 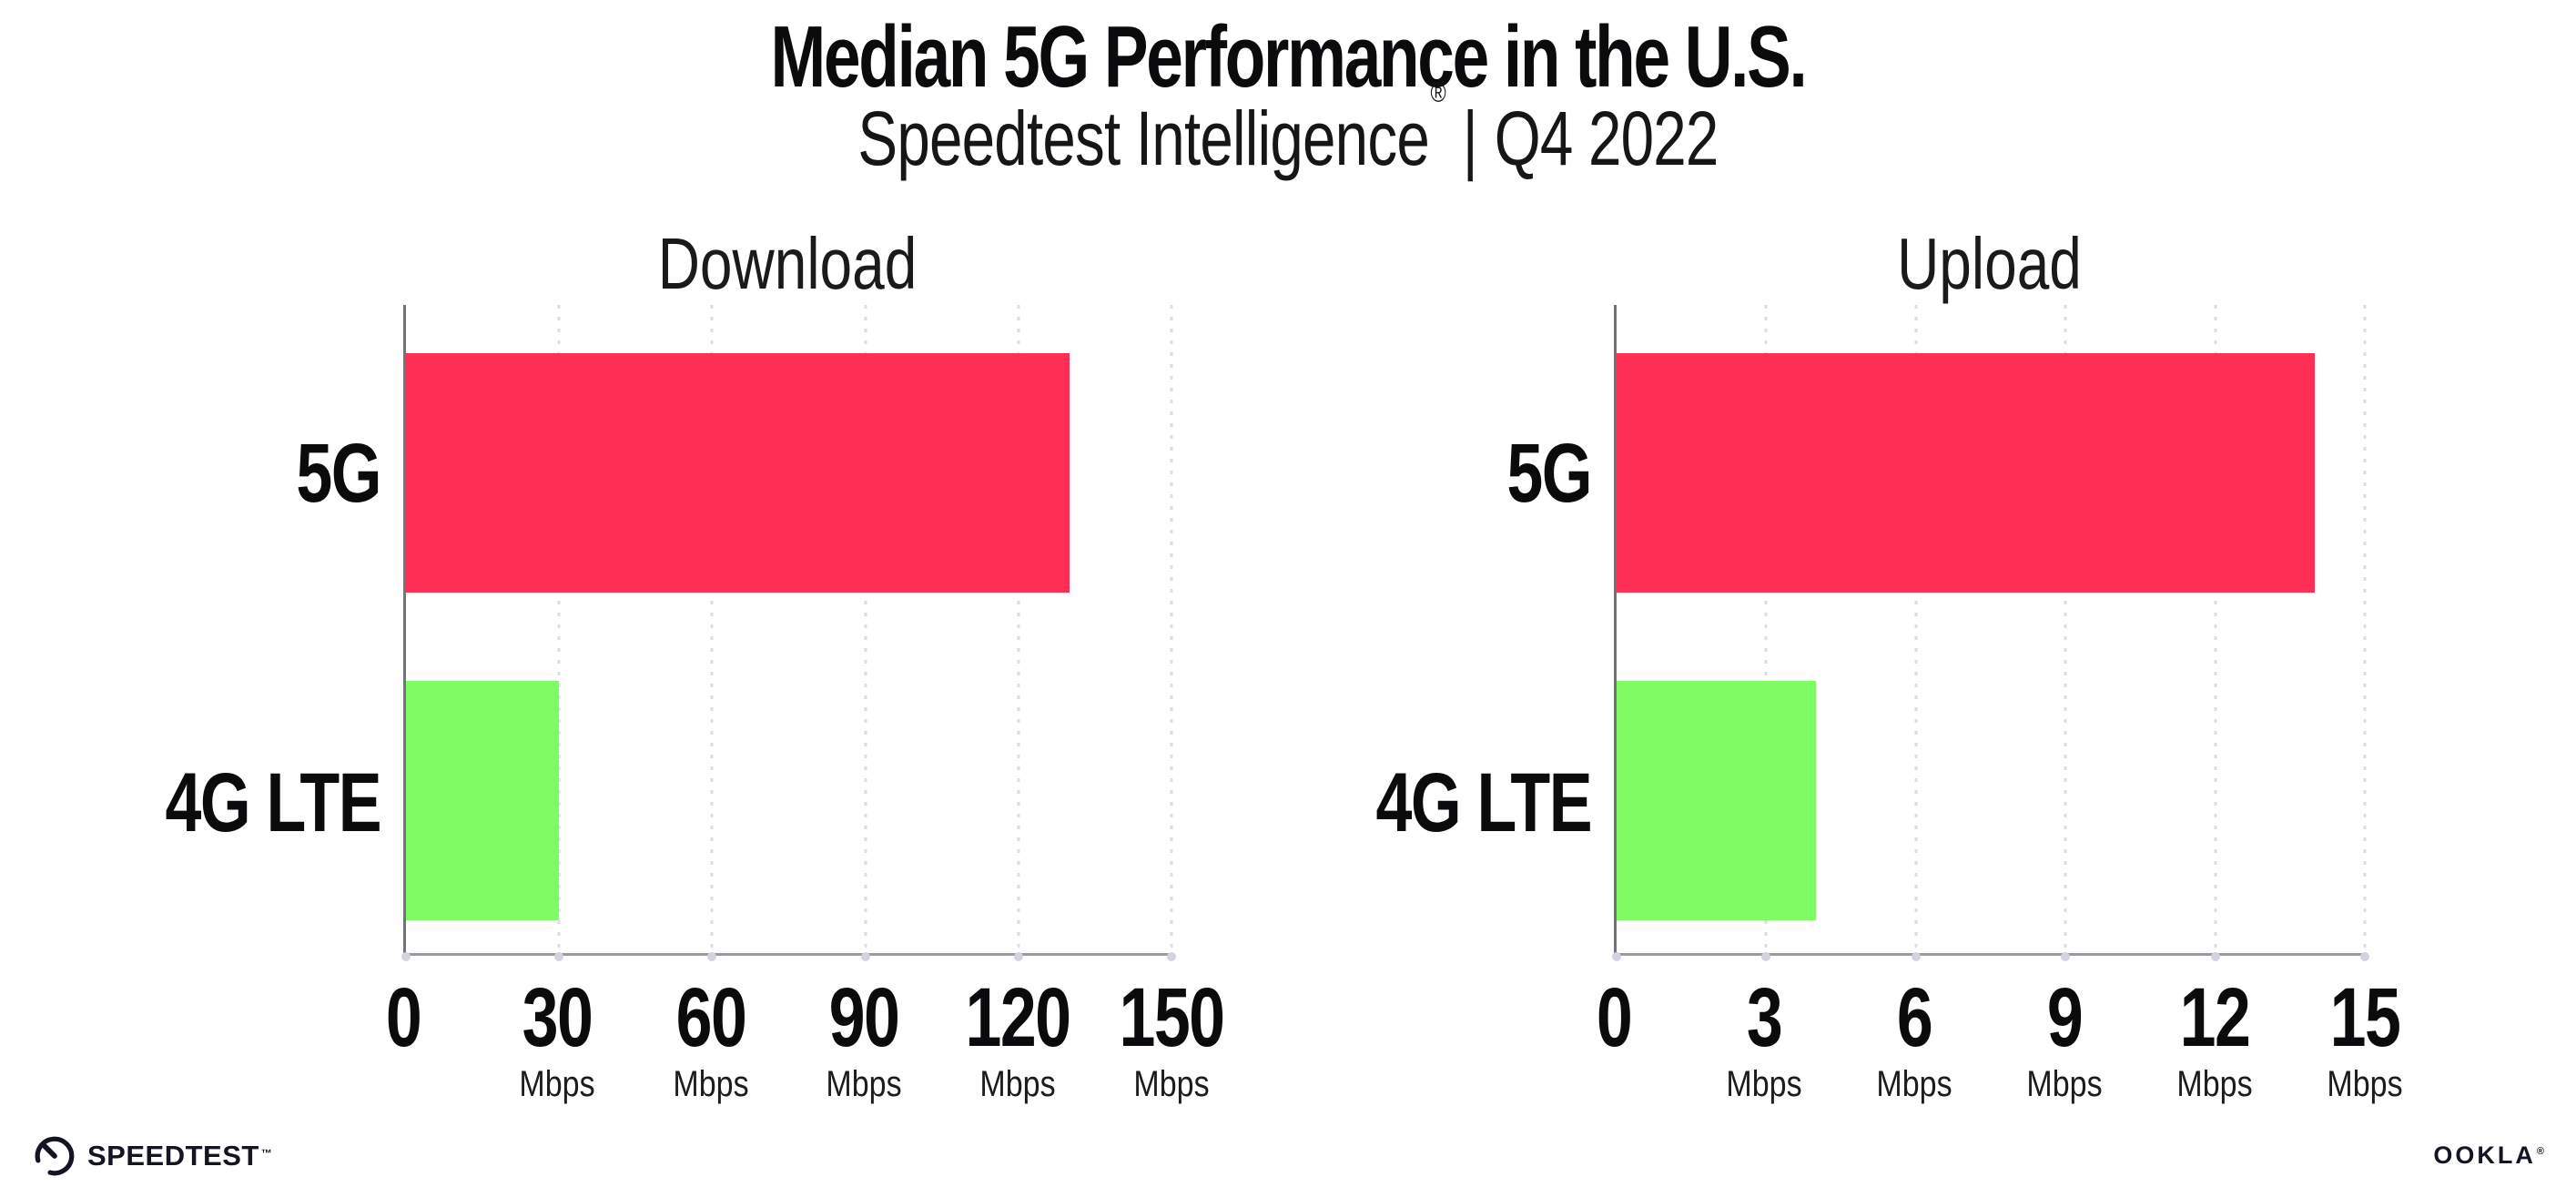 I want to click on subtitle-brand: Speedtest Intelligence, so click(x=1143, y=138).